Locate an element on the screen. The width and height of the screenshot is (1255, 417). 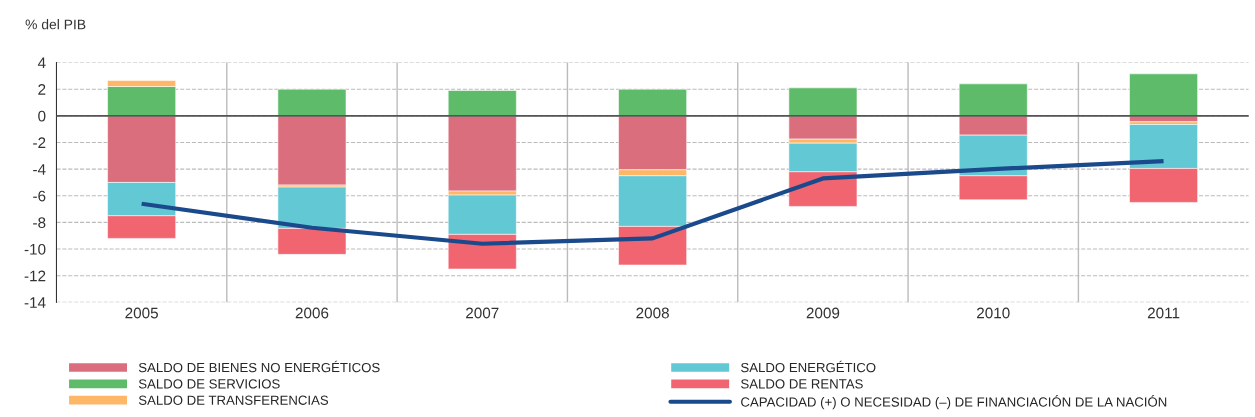
legend-label: SALDO DE TRANSFERENCIAS is located at coordinates (233, 400).